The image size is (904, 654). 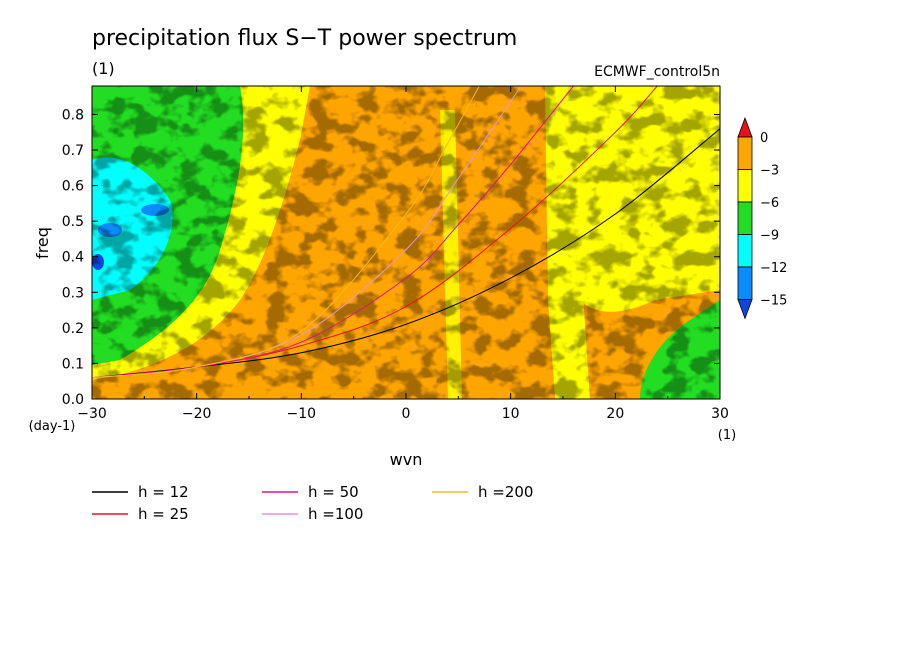 I want to click on legend-label-h12: h = 12, so click(x=163, y=492).